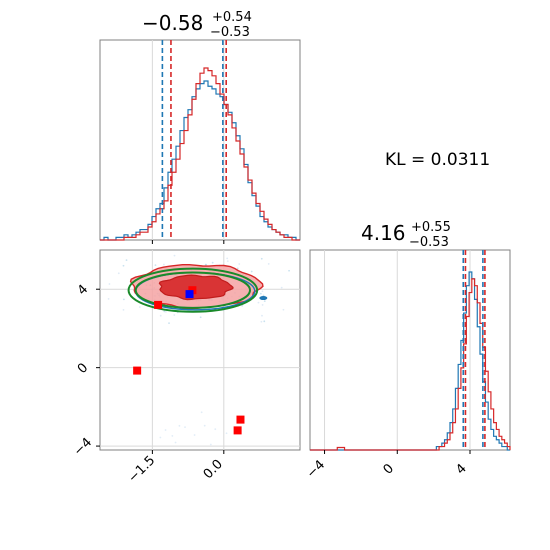  What do you see at coordinates (383, 233) in the screenshot?
I see `panel-bottom-right-title: 4.16` at bounding box center [383, 233].